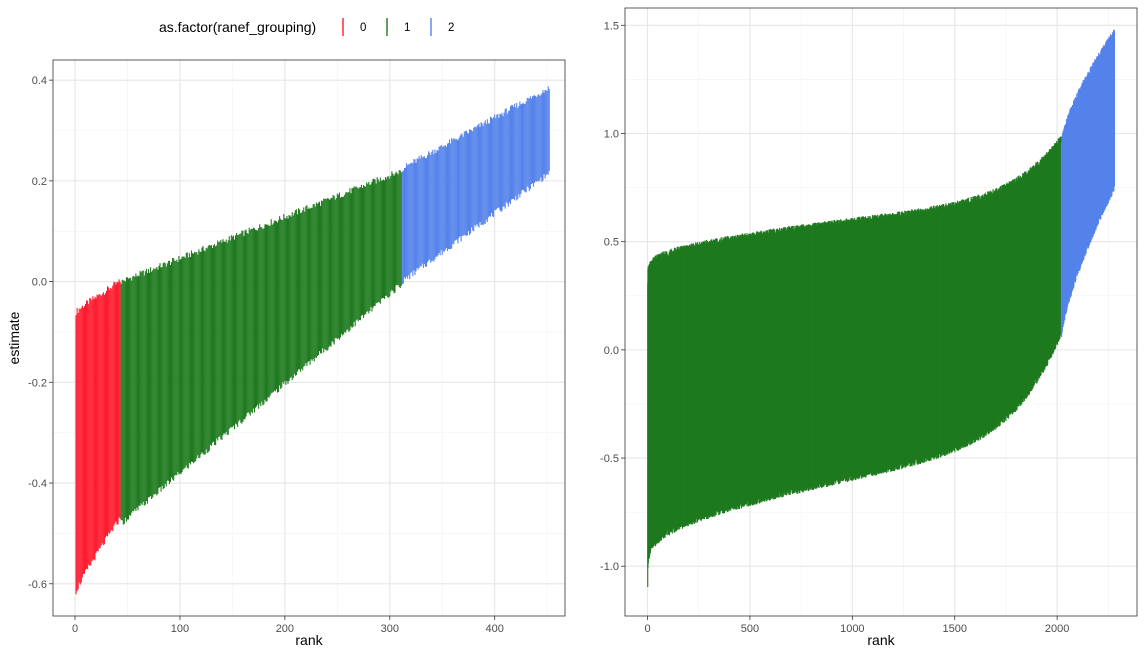 This screenshot has width=1145, height=655. What do you see at coordinates (407, 28) in the screenshot?
I see `legend-label-1: 1` at bounding box center [407, 28].